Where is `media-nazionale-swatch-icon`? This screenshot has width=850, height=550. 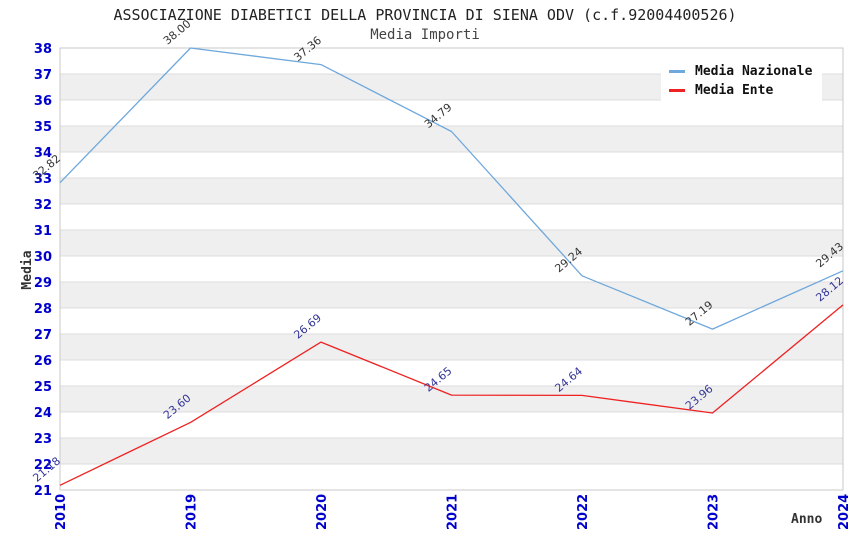 media-nazionale-swatch-icon is located at coordinates (677, 71).